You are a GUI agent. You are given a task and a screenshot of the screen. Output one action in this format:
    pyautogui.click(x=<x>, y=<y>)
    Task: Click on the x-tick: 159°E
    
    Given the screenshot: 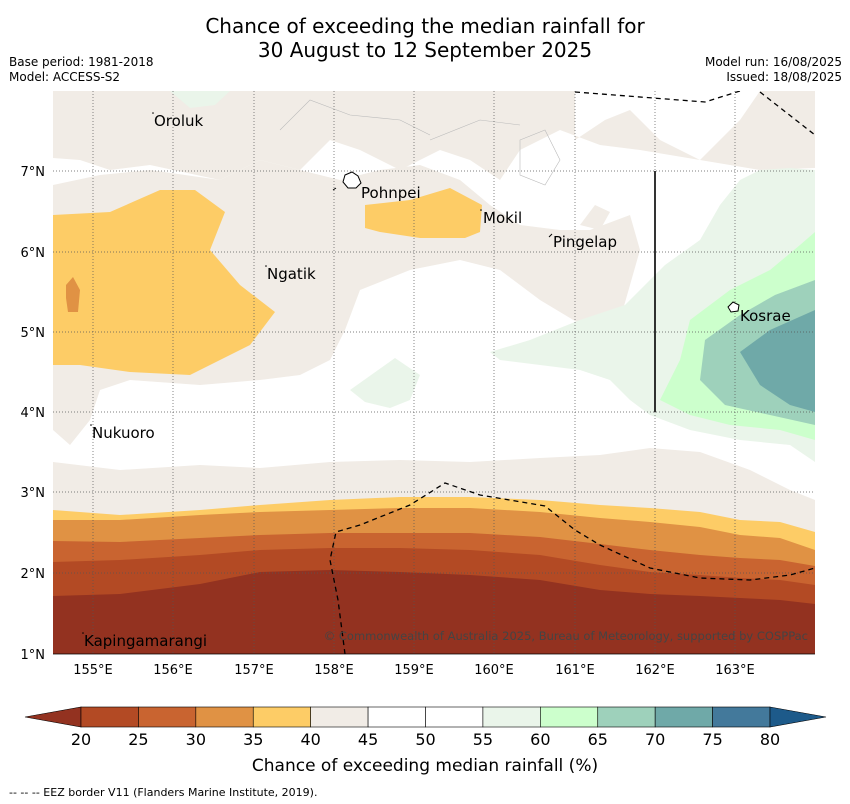 What is the action you would take?
    pyautogui.click(x=414, y=670)
    